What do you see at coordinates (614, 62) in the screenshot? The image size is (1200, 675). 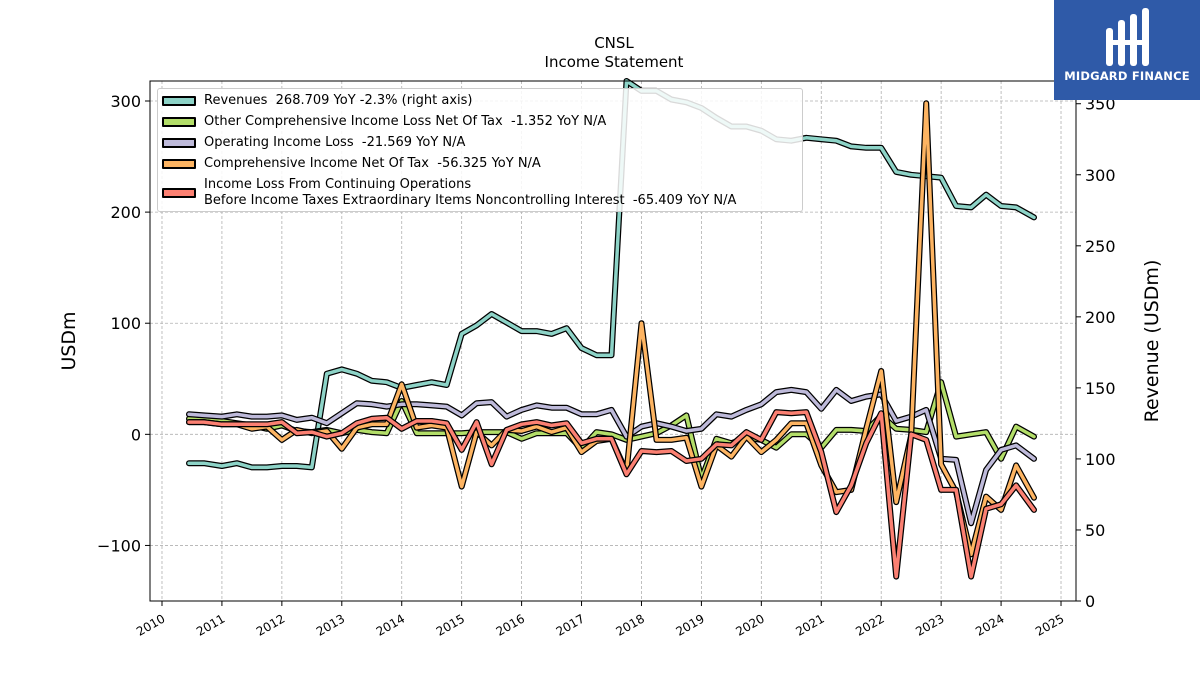 I see `chart-subtitle: Income Statement` at bounding box center [614, 62].